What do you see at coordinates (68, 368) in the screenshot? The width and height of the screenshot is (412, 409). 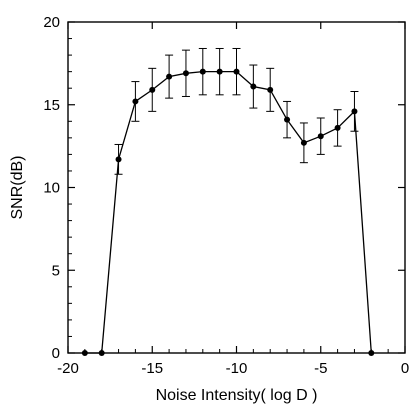 I see `x-tick-label: -20` at bounding box center [68, 368].